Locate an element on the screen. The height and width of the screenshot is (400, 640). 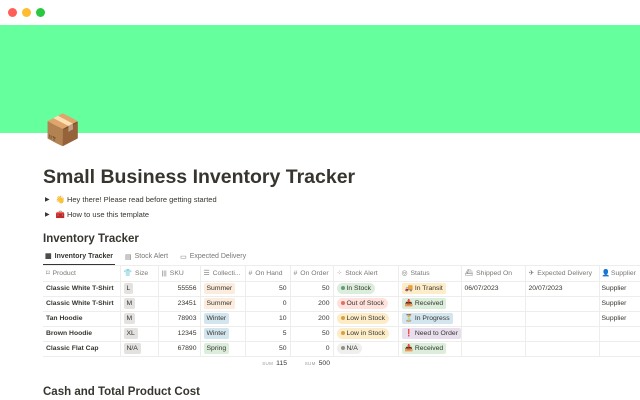
package-icon: 📦 is located at coordinates (63, 130).